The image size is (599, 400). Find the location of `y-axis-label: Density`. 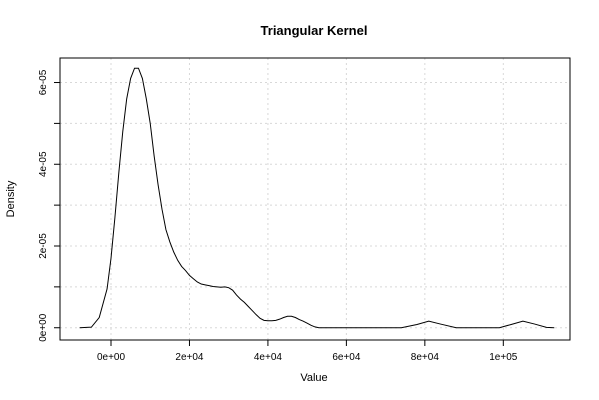

y-axis-label: Density is located at coordinates (11, 198).